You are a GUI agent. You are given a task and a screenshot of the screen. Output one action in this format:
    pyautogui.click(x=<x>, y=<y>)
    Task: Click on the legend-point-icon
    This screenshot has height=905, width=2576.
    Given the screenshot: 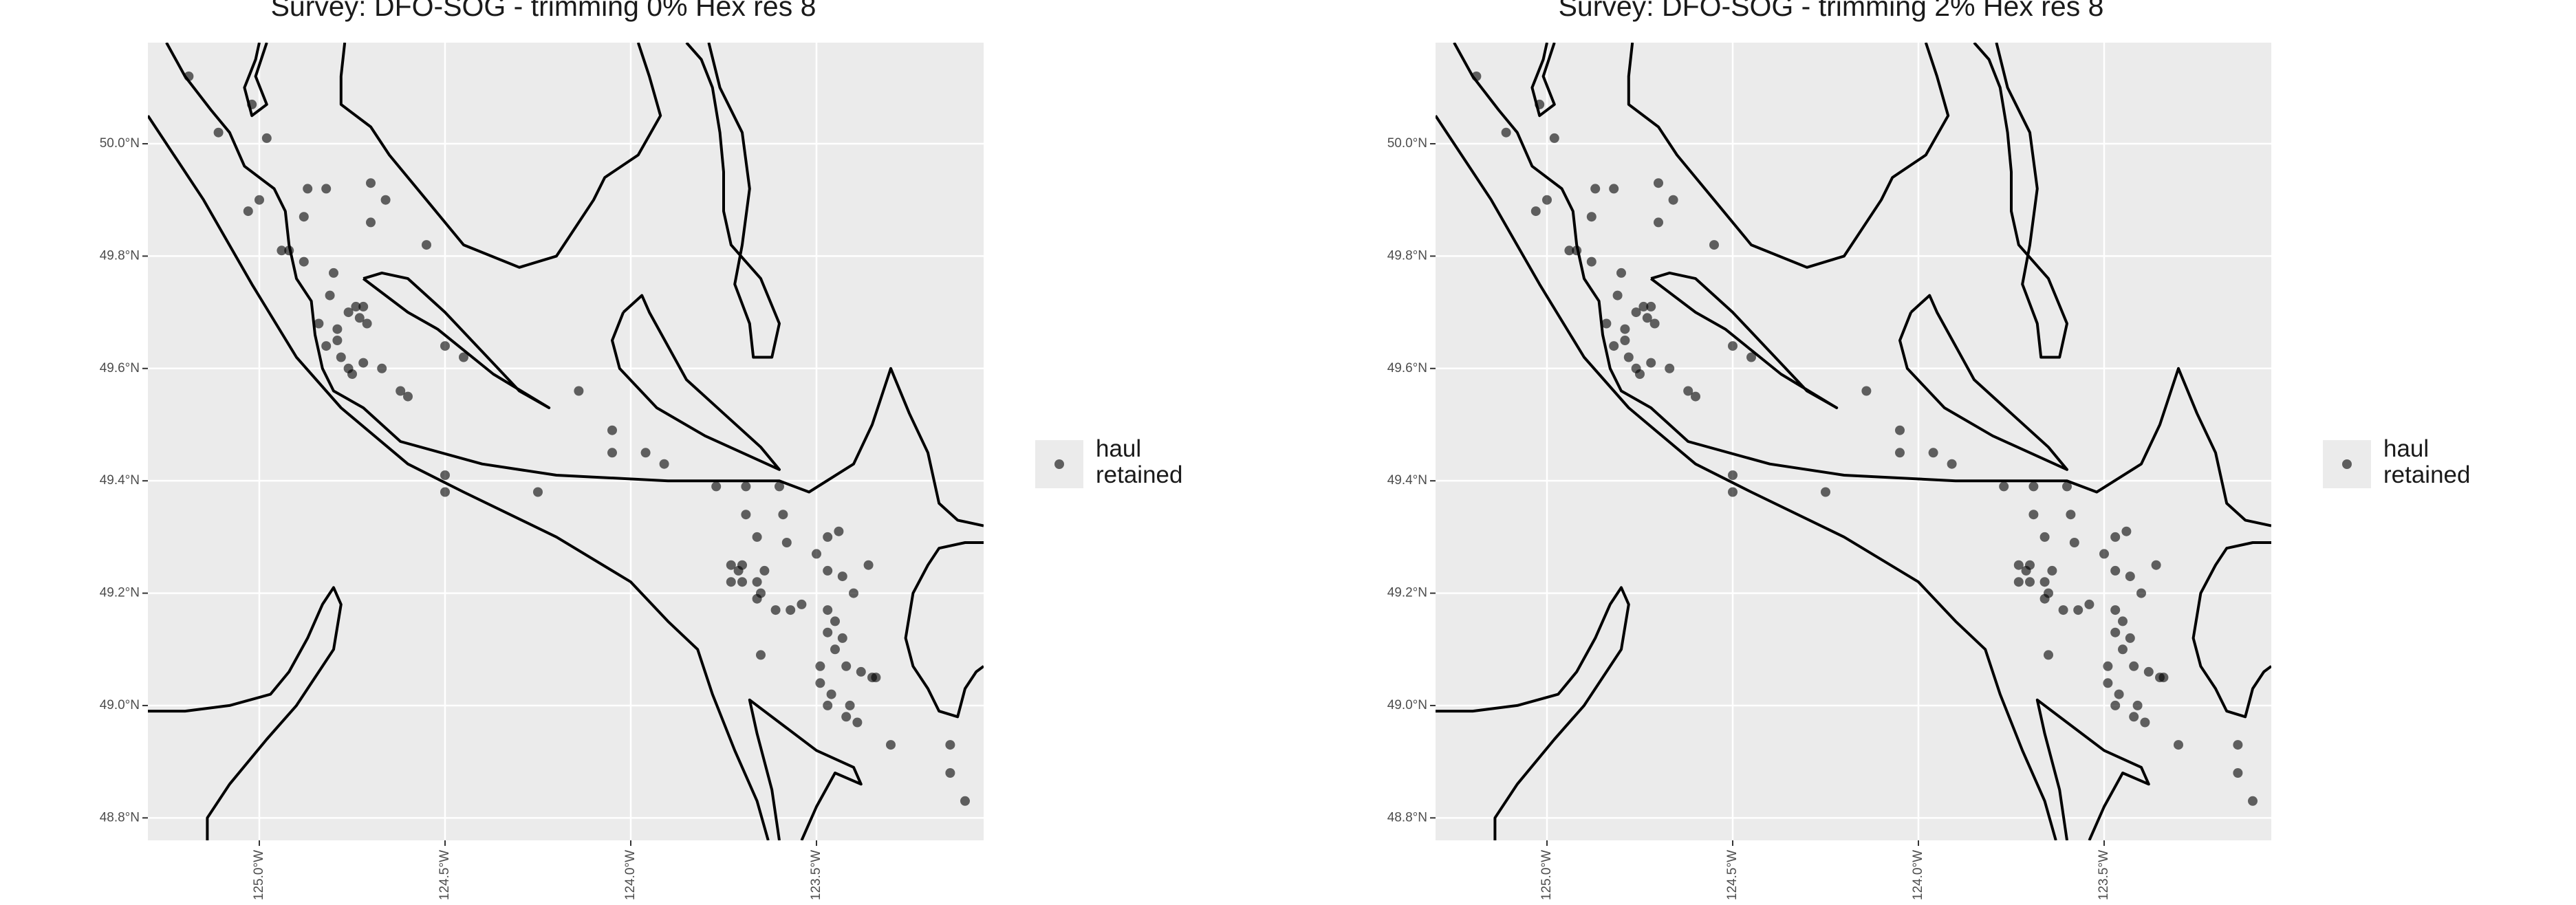 What is the action you would take?
    pyautogui.click(x=2347, y=464)
    